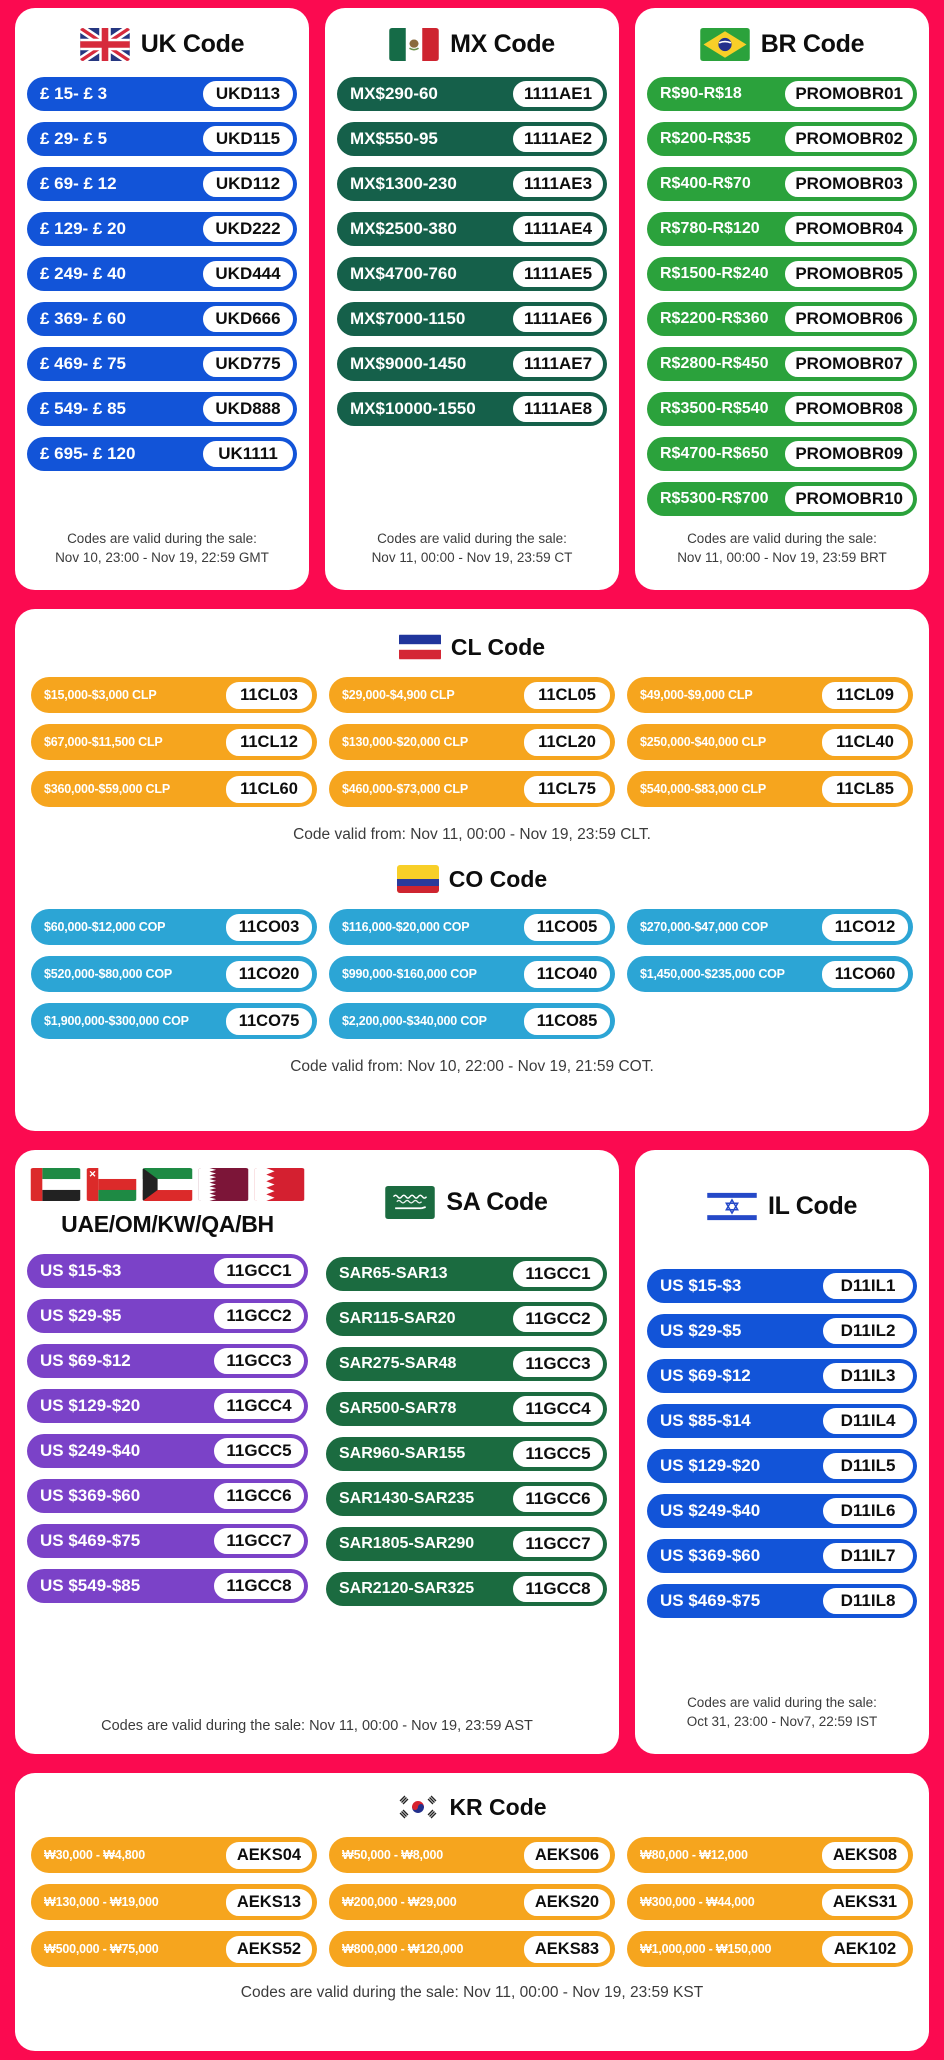  What do you see at coordinates (174, 742) in the screenshot?
I see `promo-pill: $67,000-$11,500 CLP 11CL12` at bounding box center [174, 742].